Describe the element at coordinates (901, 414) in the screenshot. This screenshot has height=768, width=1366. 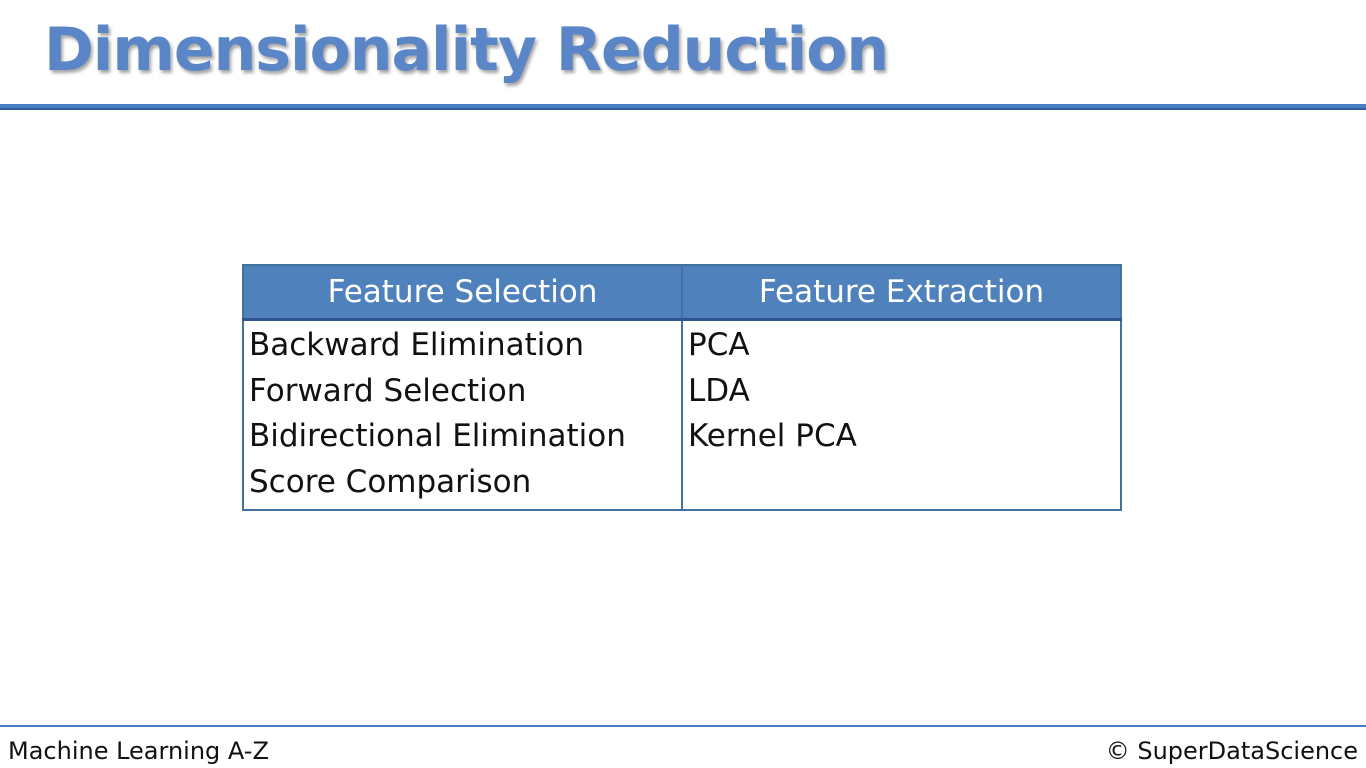
I see `feature-extraction-cell: PCA LDA Kernel PCA` at that location.